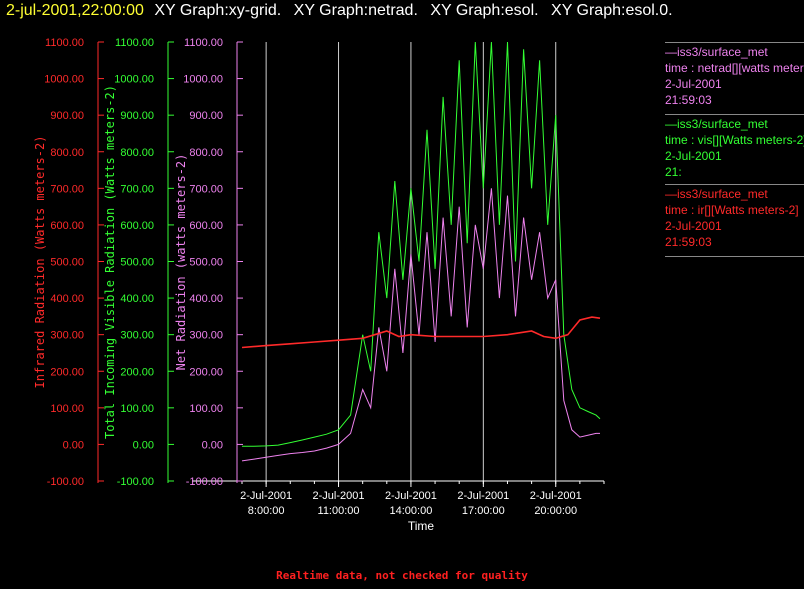 This screenshot has height=589, width=804. Describe the element at coordinates (734, 140) in the screenshot. I see `legend-vis-variable: time : vis[][Watts meters-2]` at that location.